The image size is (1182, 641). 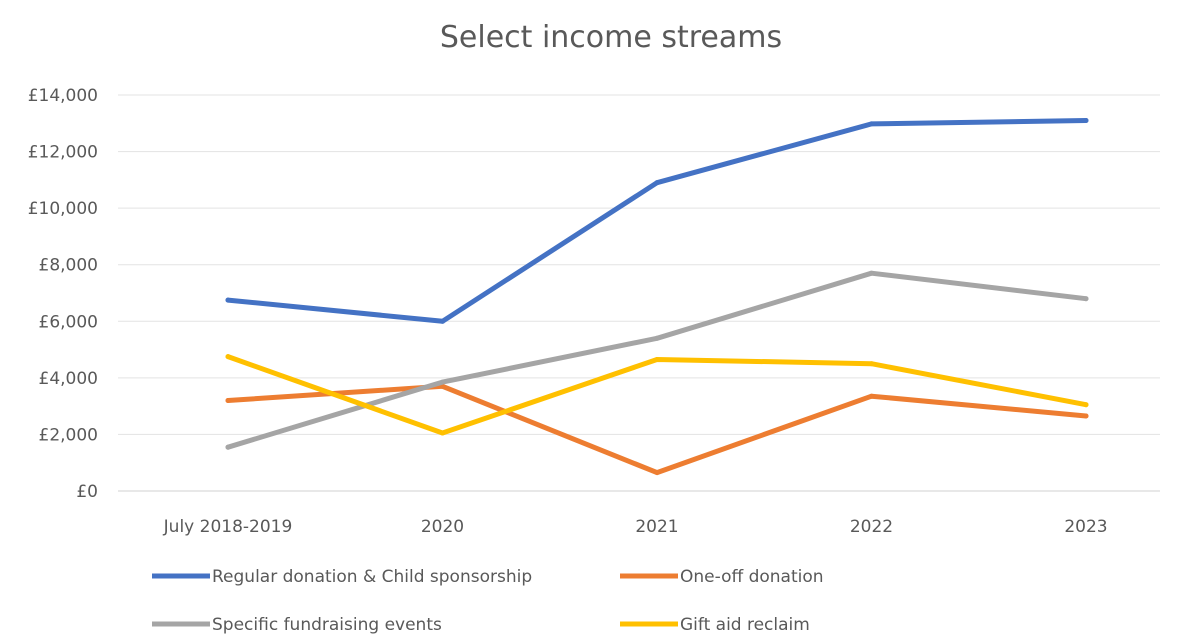 I want to click on x-tick-label: 2022, so click(x=871, y=527).